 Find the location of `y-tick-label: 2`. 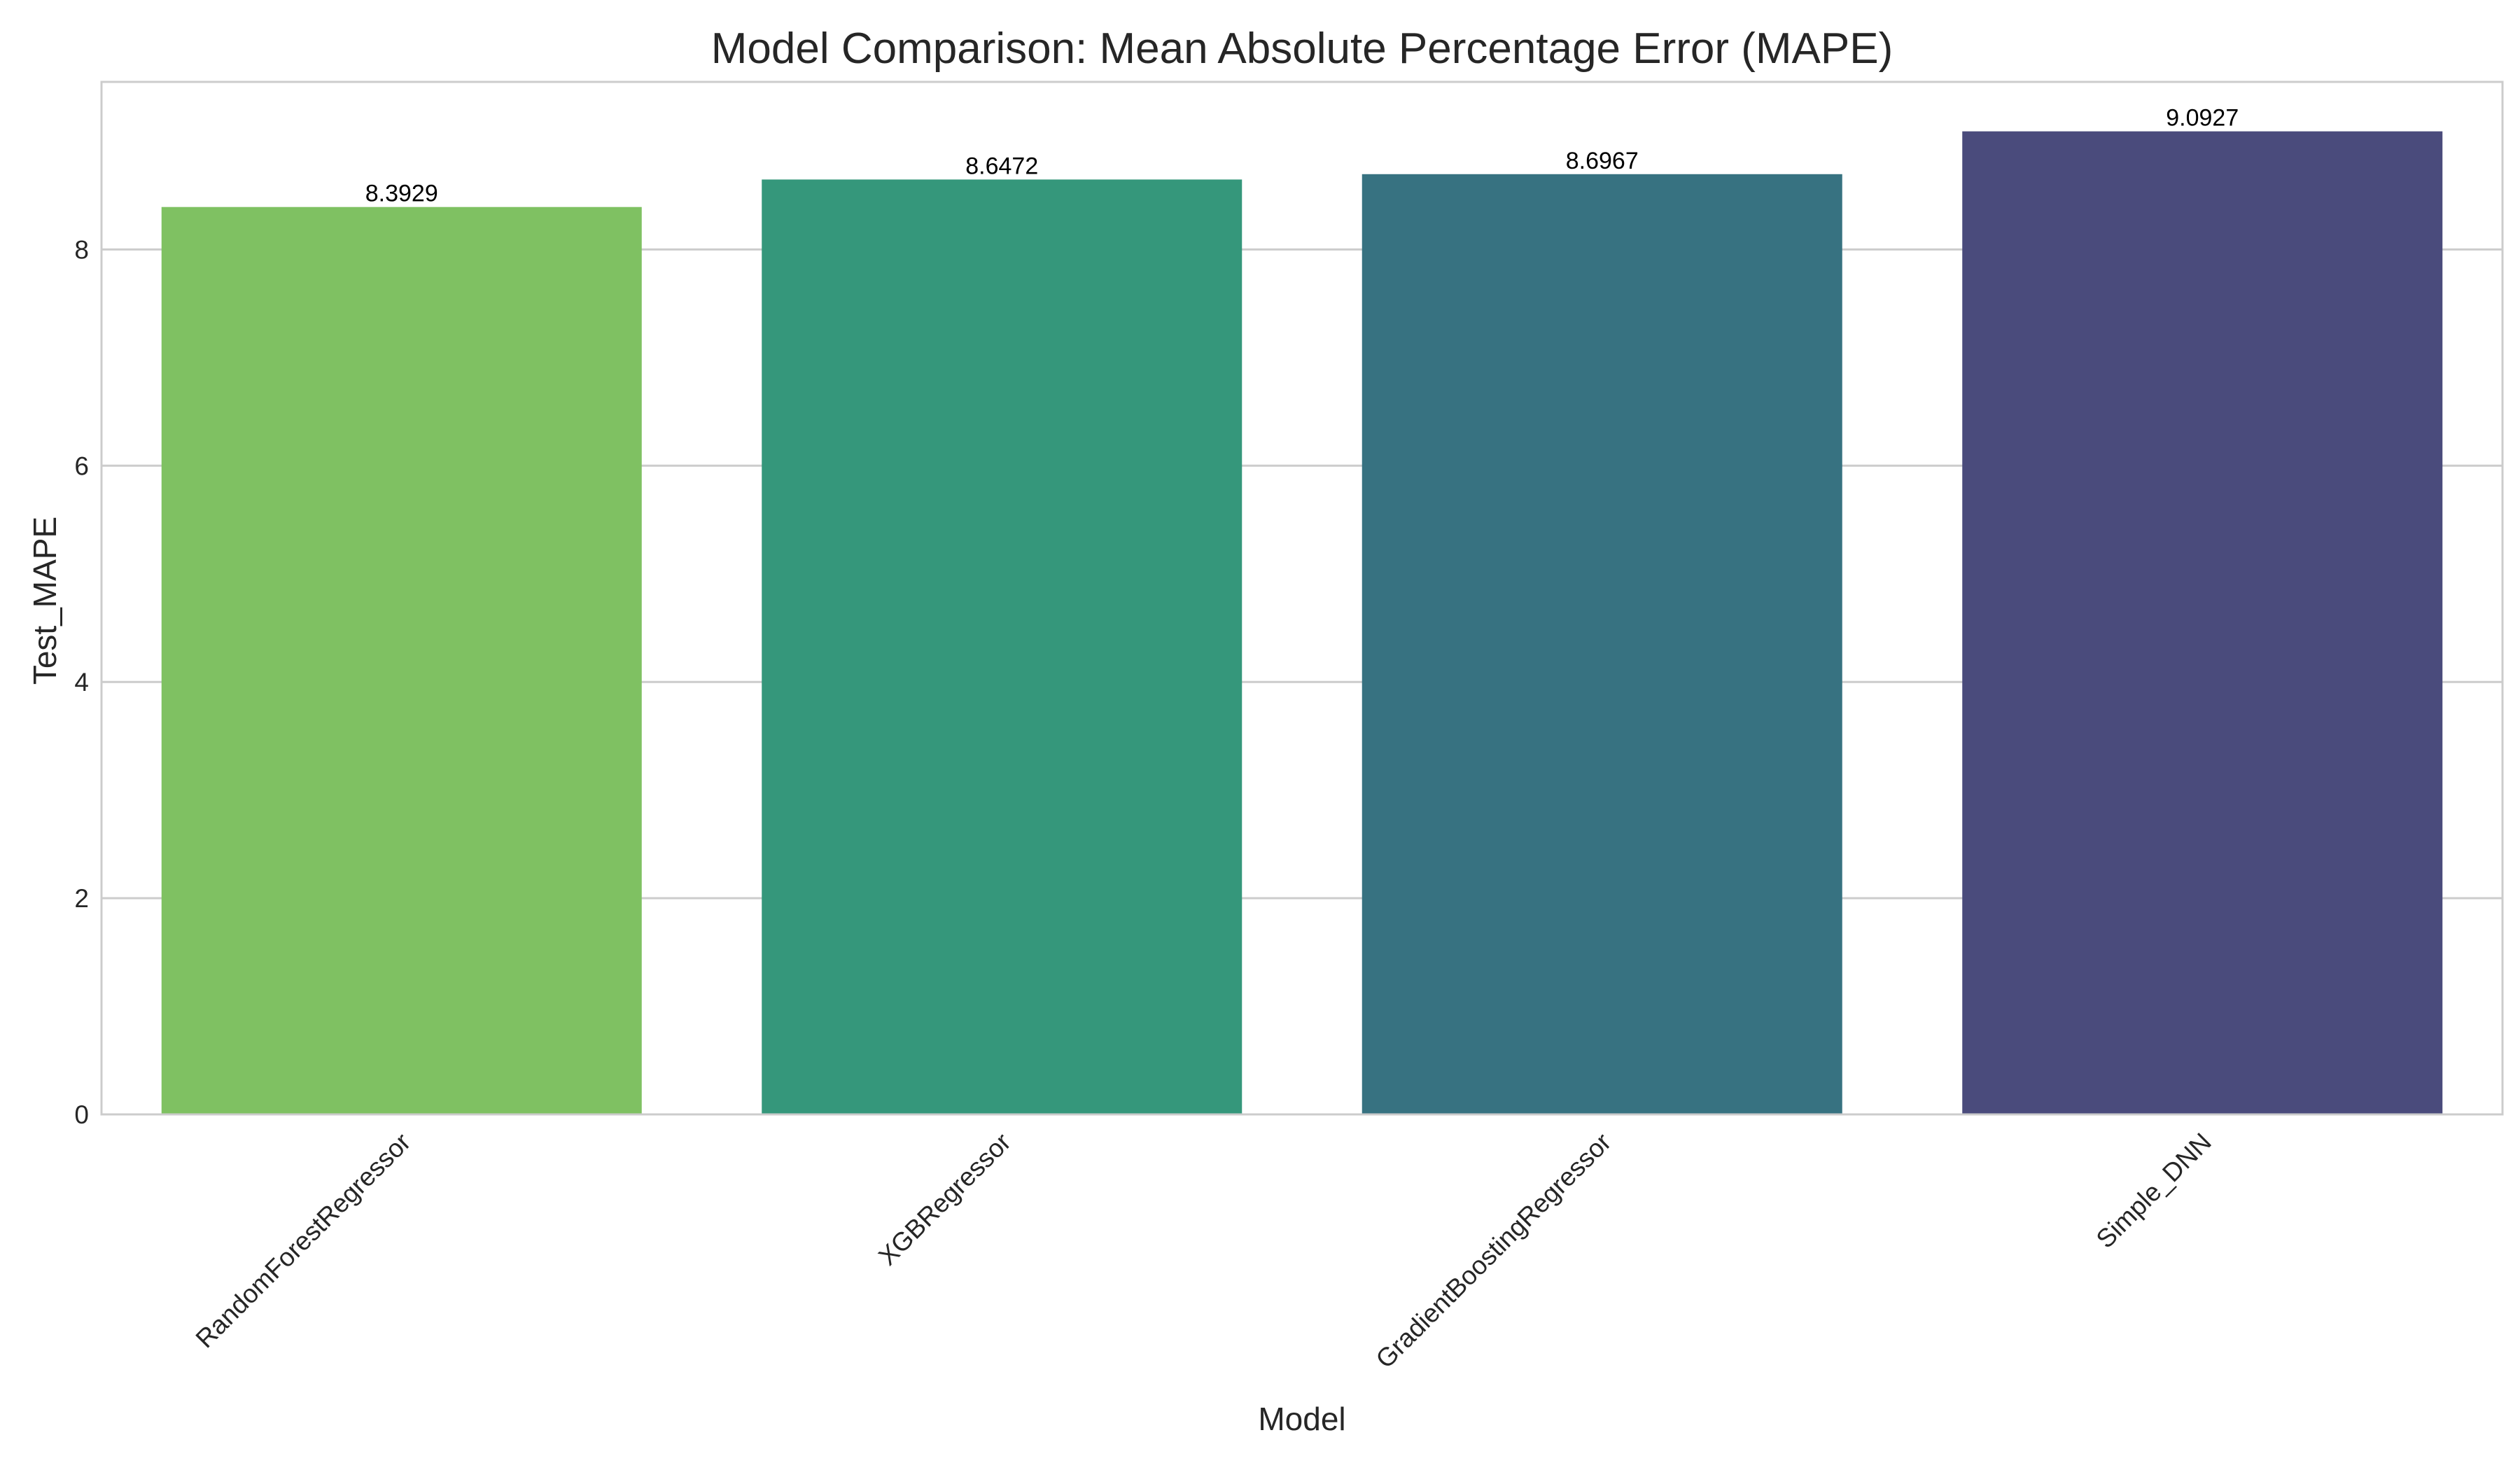

y-tick-label: 2 is located at coordinates (81, 898).